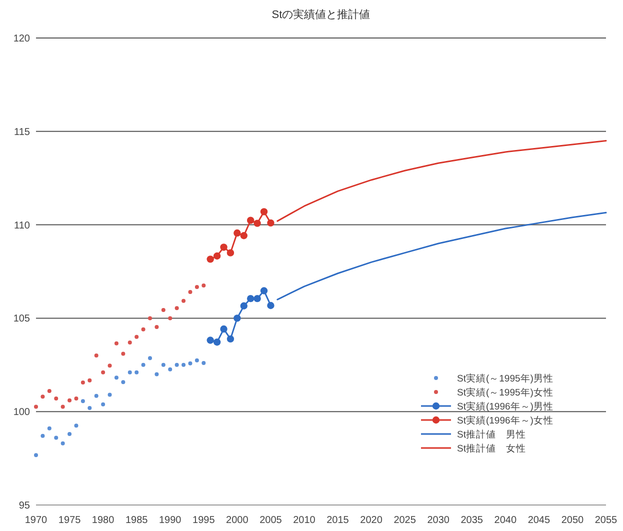 The image size is (623, 531). I want to click on y-tick-label: 120, so click(21, 39).